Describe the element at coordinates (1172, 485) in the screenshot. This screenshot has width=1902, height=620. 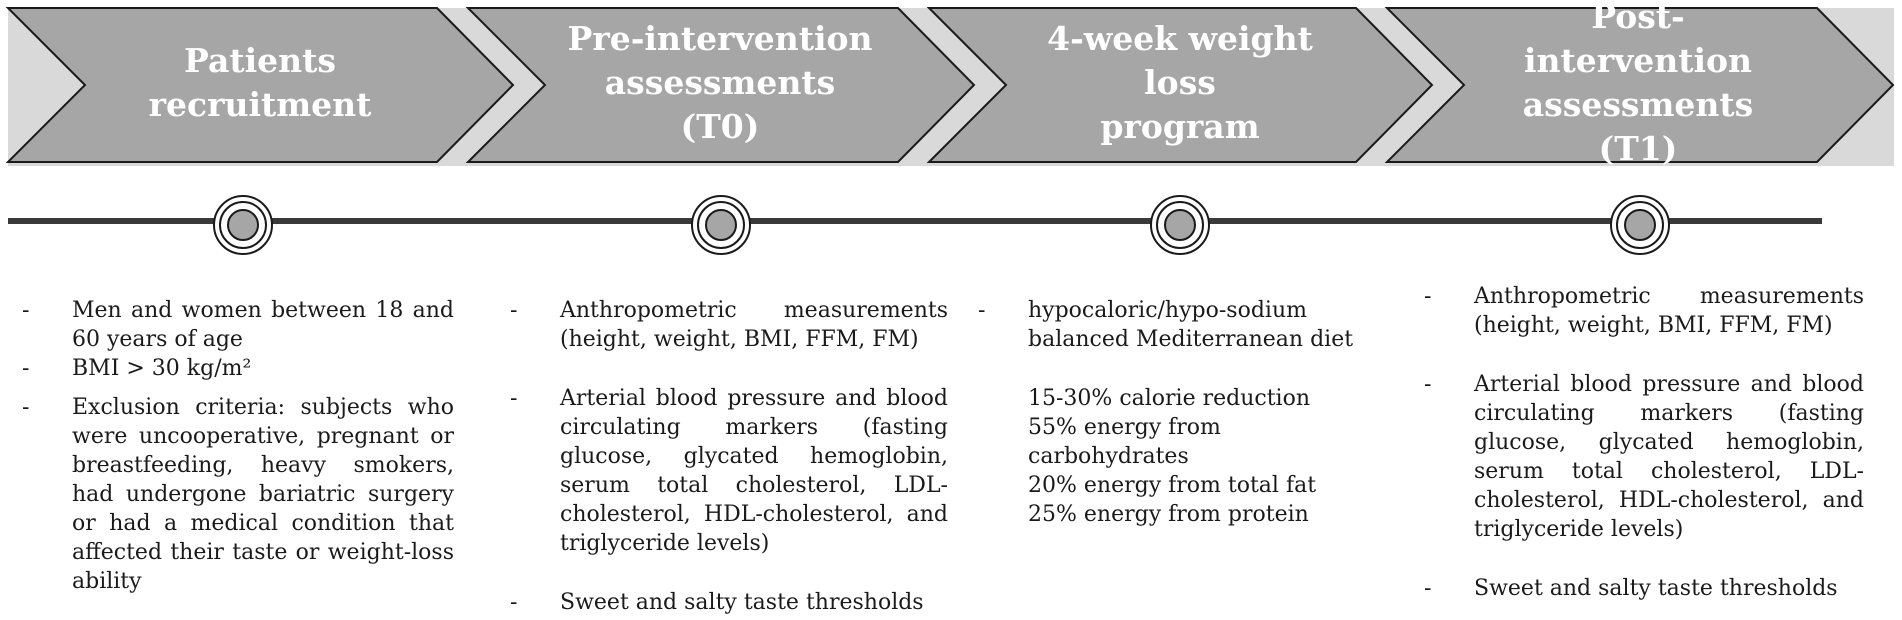
I see `diet-detail: 20% energy from total fat` at that location.